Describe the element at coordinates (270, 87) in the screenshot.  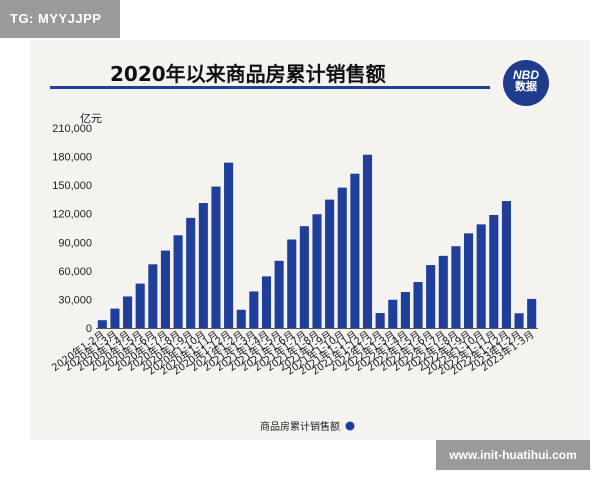
I see `title-underline` at that location.